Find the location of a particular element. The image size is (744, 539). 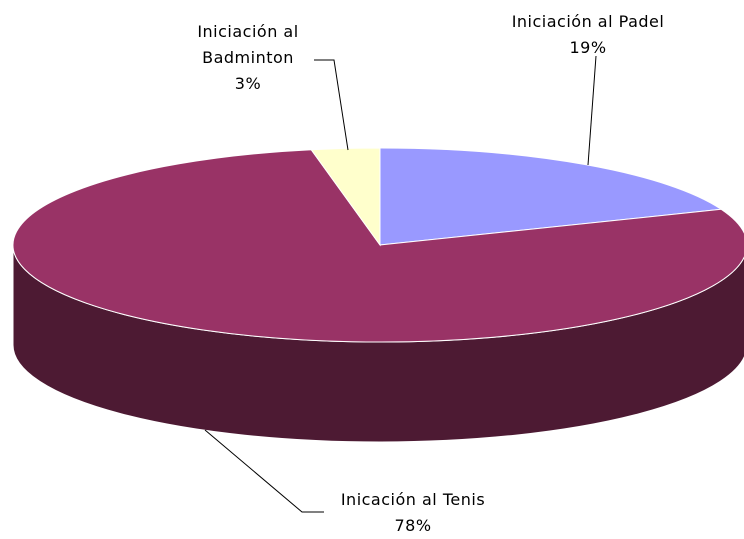

slice-name: Iniciación al Badminton is located at coordinates (248, 44).